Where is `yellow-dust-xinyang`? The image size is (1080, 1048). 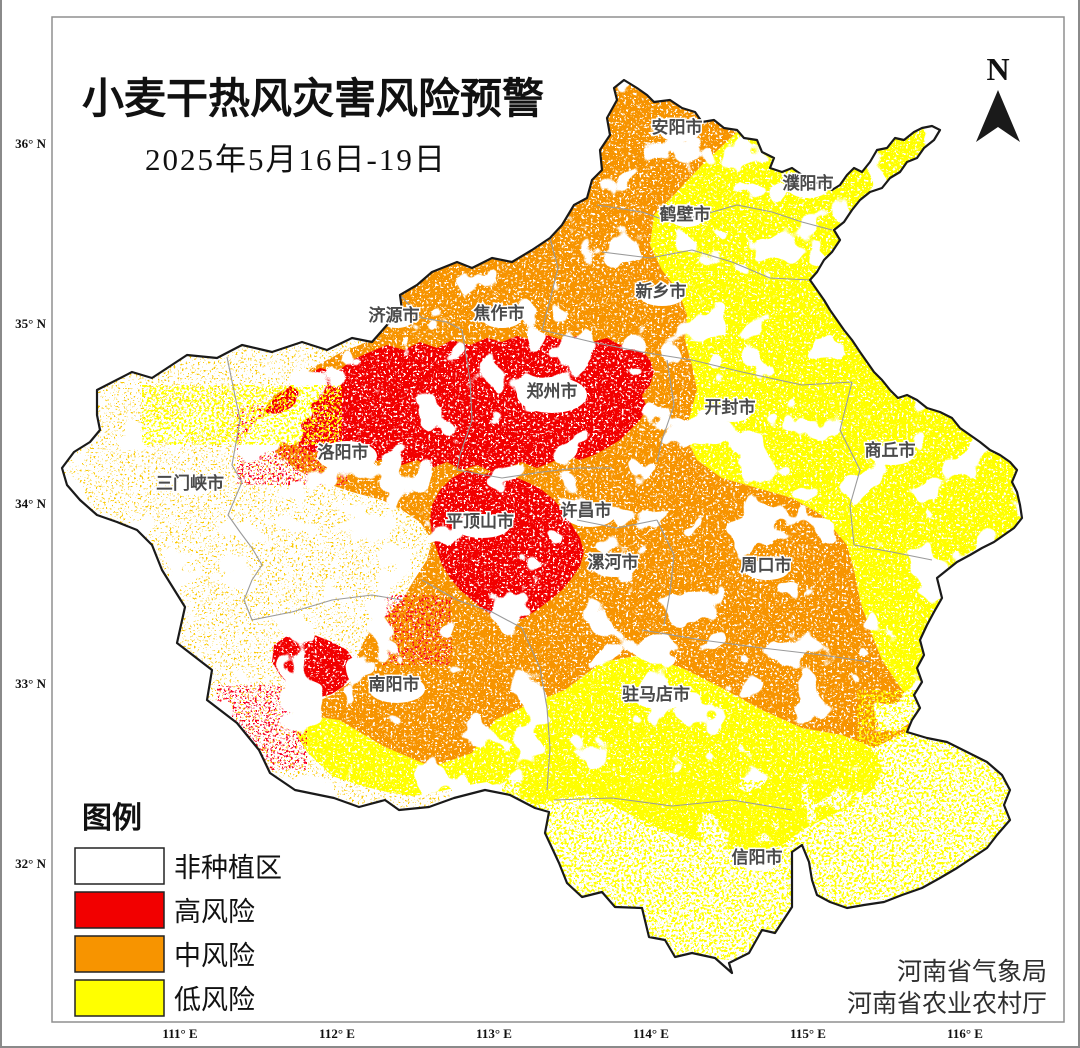
yellow-dust-xinyang is located at coordinates (682, 870).